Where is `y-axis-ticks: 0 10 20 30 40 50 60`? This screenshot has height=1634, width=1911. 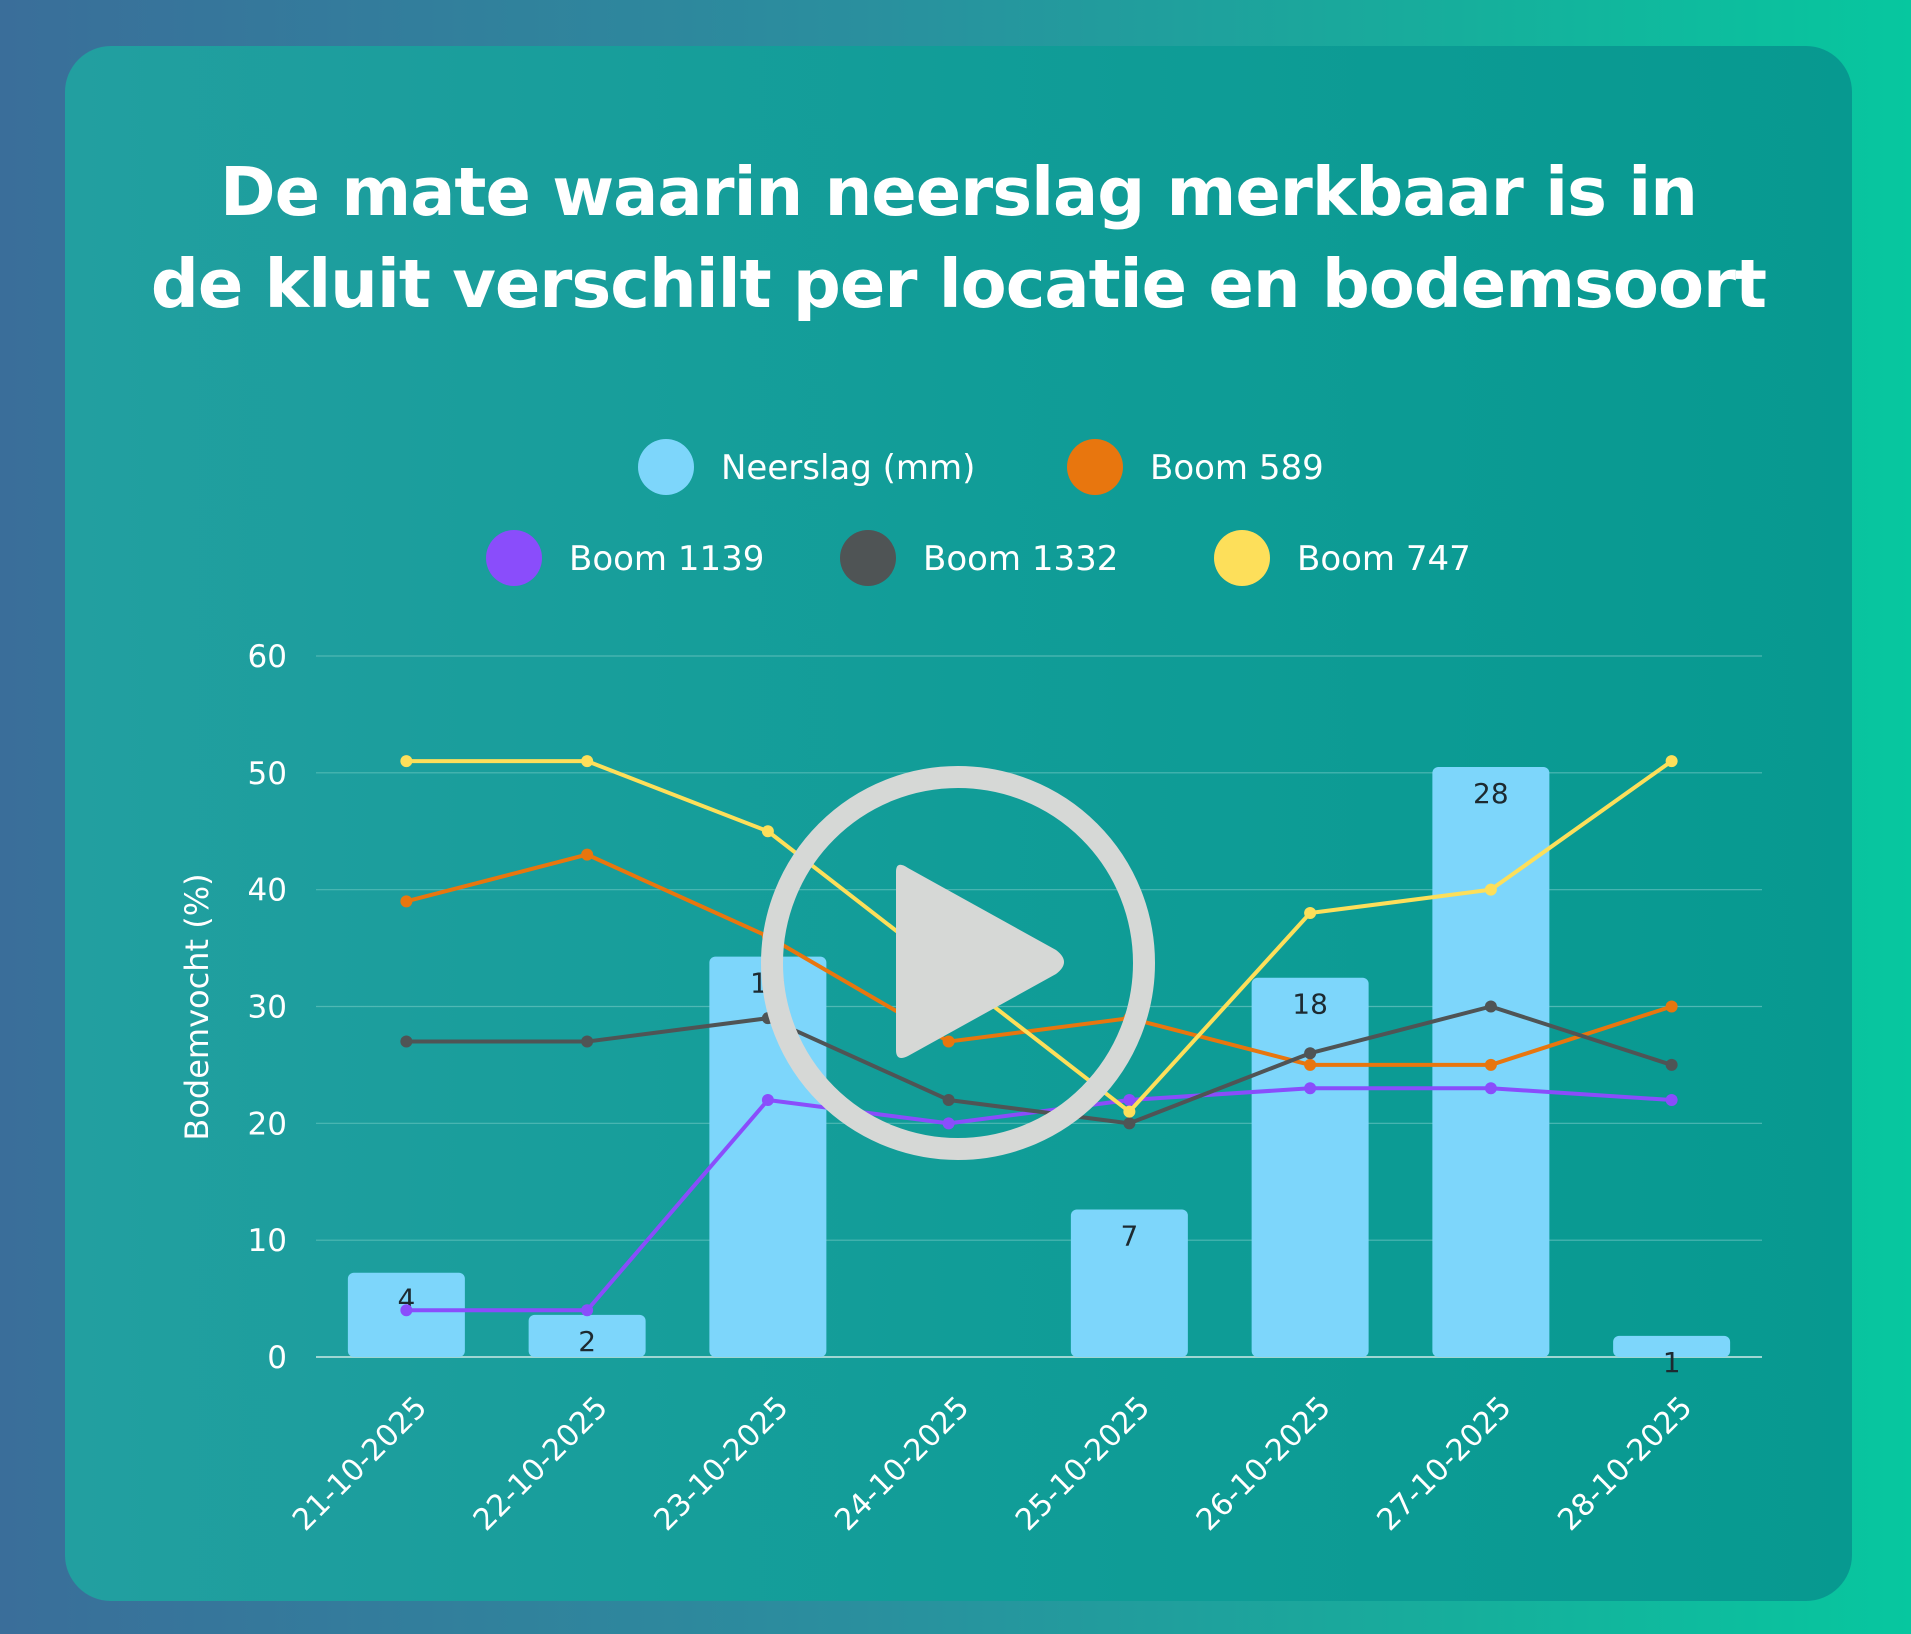 y-axis-ticks: 0 10 20 30 40 50 60 is located at coordinates (267, 1007).